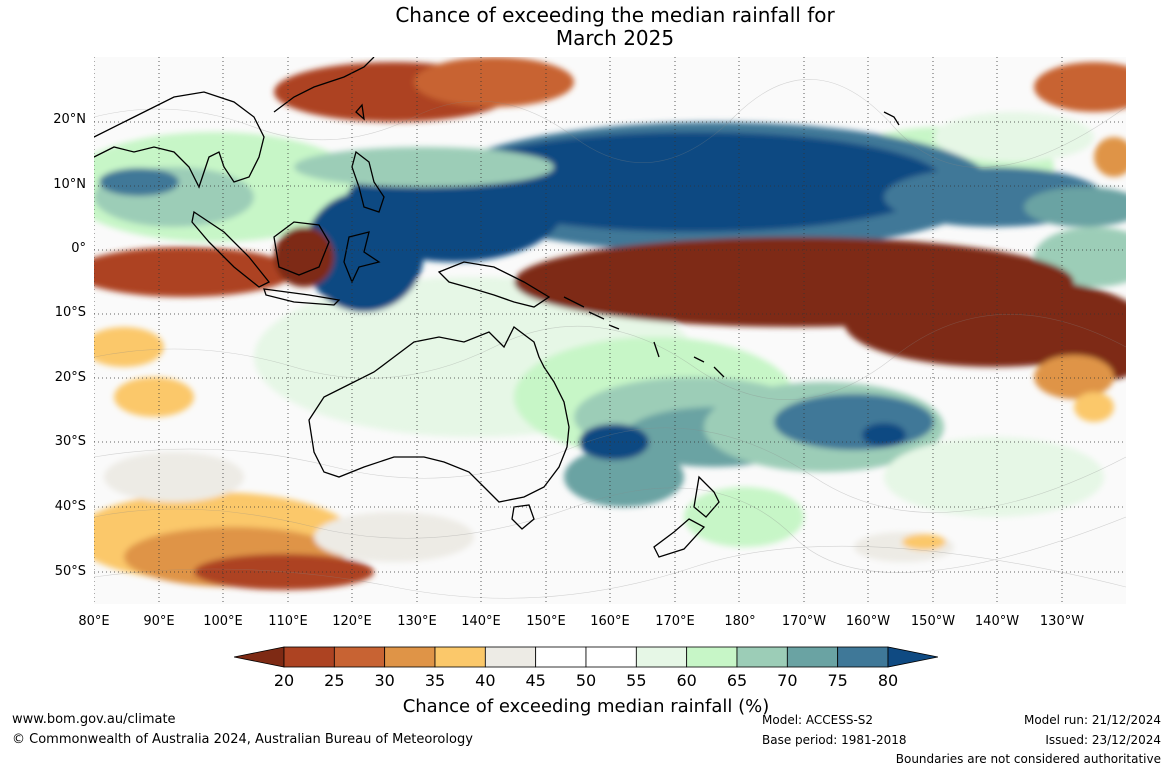 The width and height of the screenshot is (1173, 770). I want to click on new-zealand-outline, so click(686, 516).